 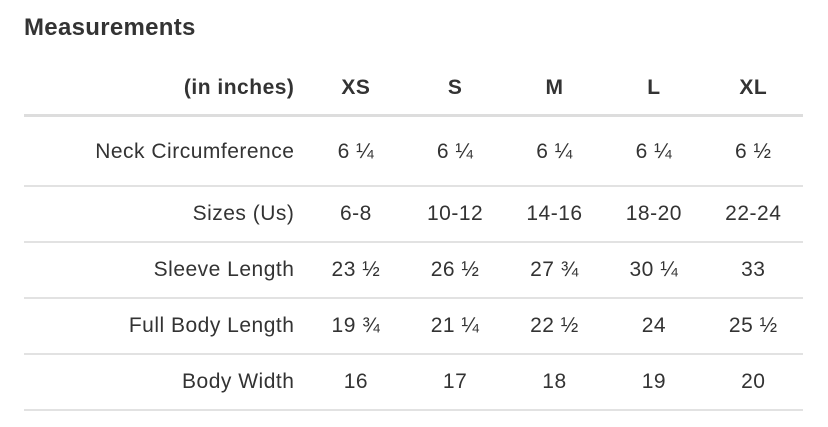 I want to click on cell-value: 16, so click(x=356, y=382).